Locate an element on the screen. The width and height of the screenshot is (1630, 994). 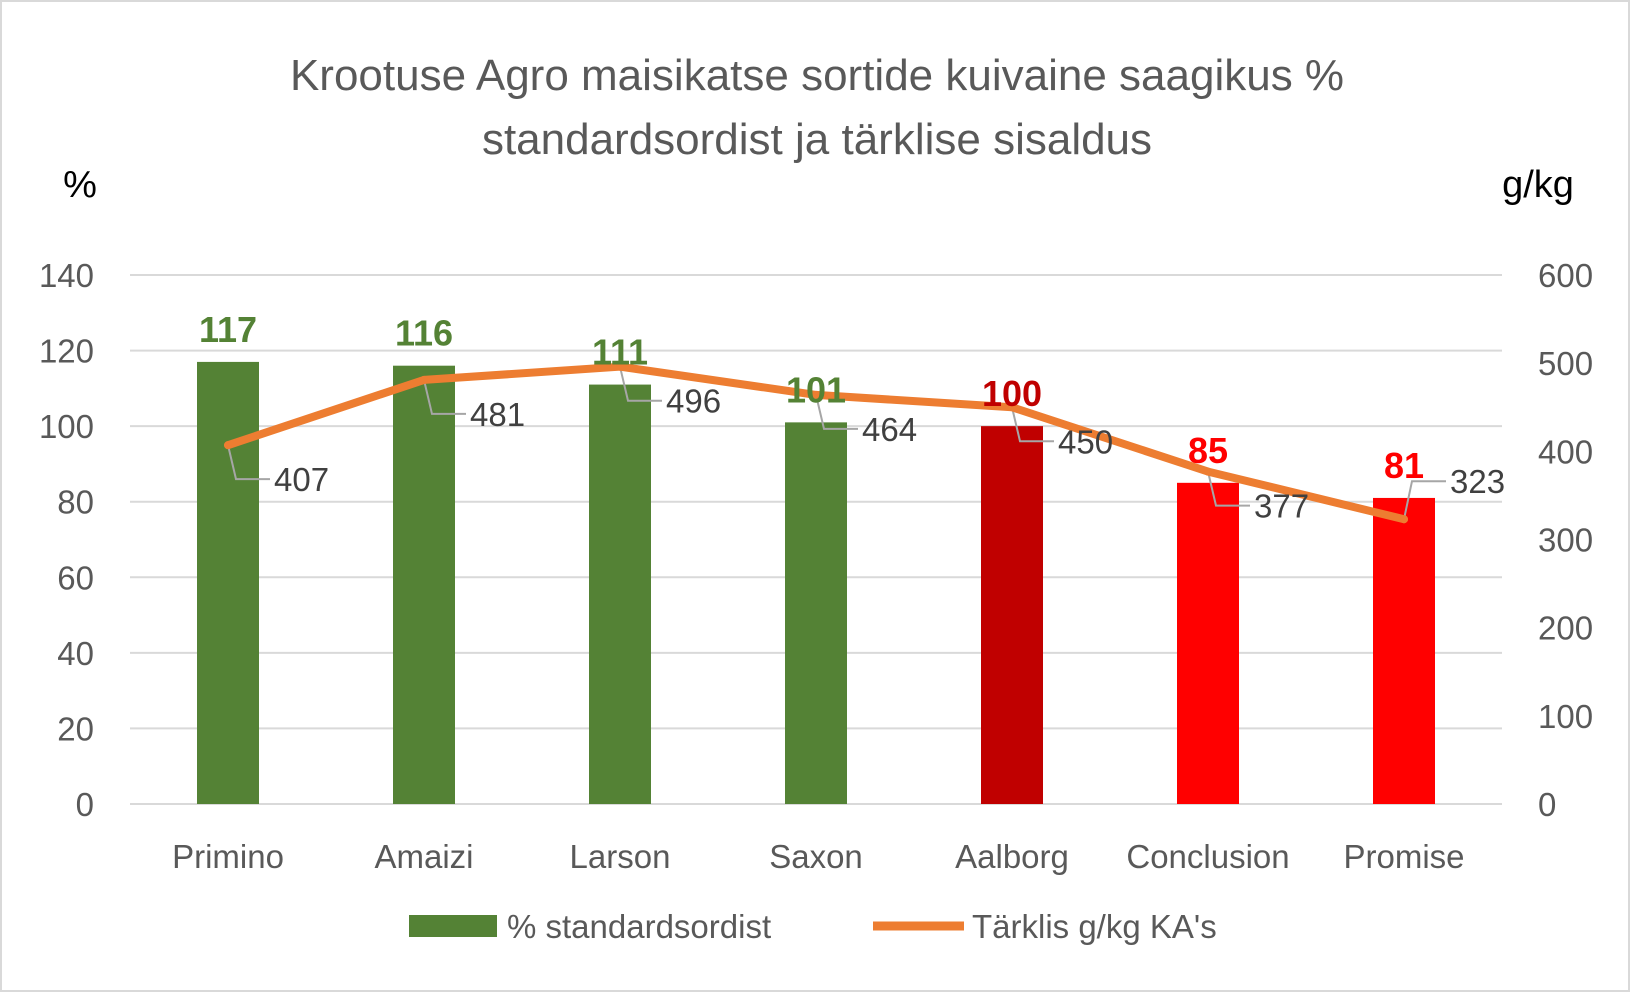
line-data-label: 323 is located at coordinates (1477, 481).